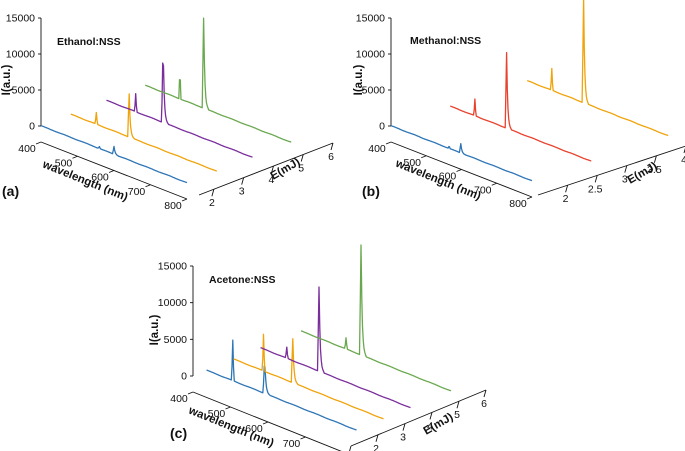 The image size is (685, 451). I want to click on energy-tick-label: 2.5, so click(595, 189).